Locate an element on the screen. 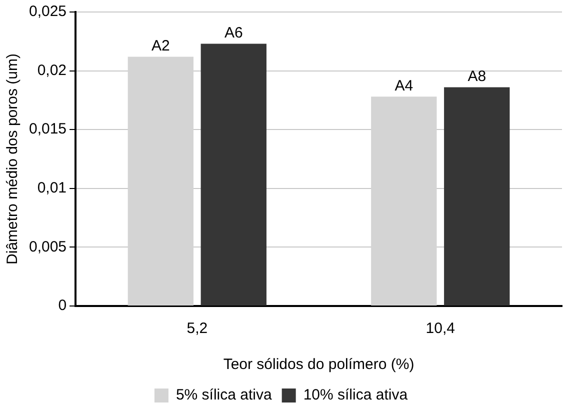 The height and width of the screenshot is (413, 566). y-tick-label: 0 is located at coordinates (62, 305).